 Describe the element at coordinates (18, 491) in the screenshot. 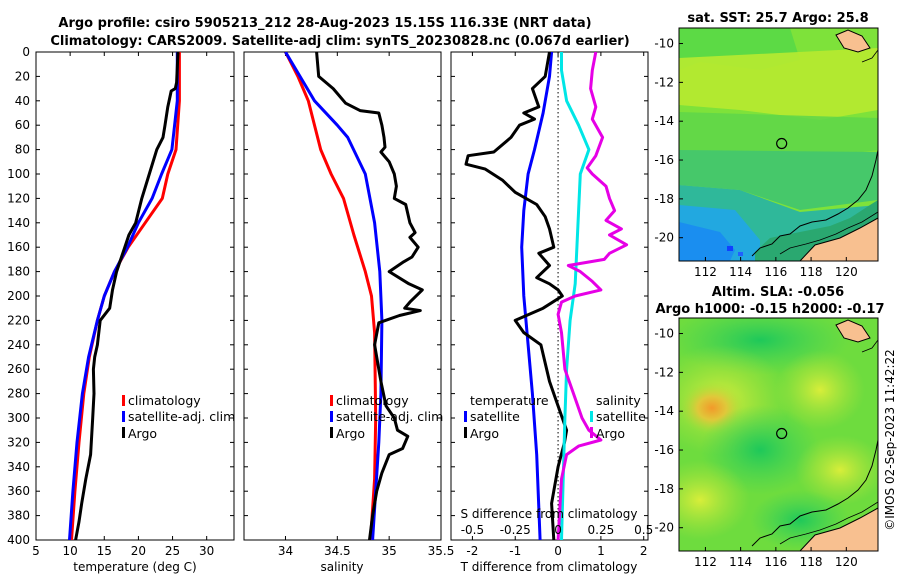

I see `y-tick-label: 360` at that location.